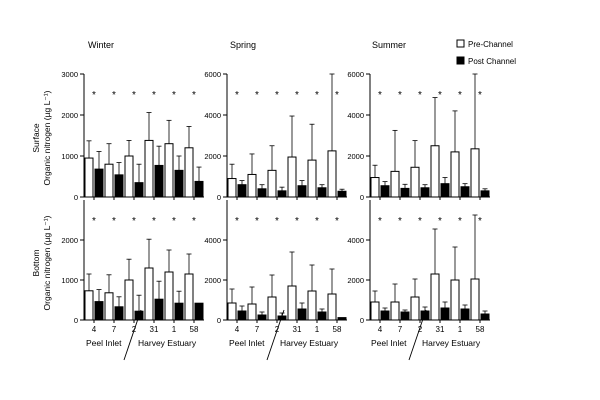  Describe the element at coordinates (486, 52) in the screenshot. I see `legend: Pre-Channel Post Channel` at that location.